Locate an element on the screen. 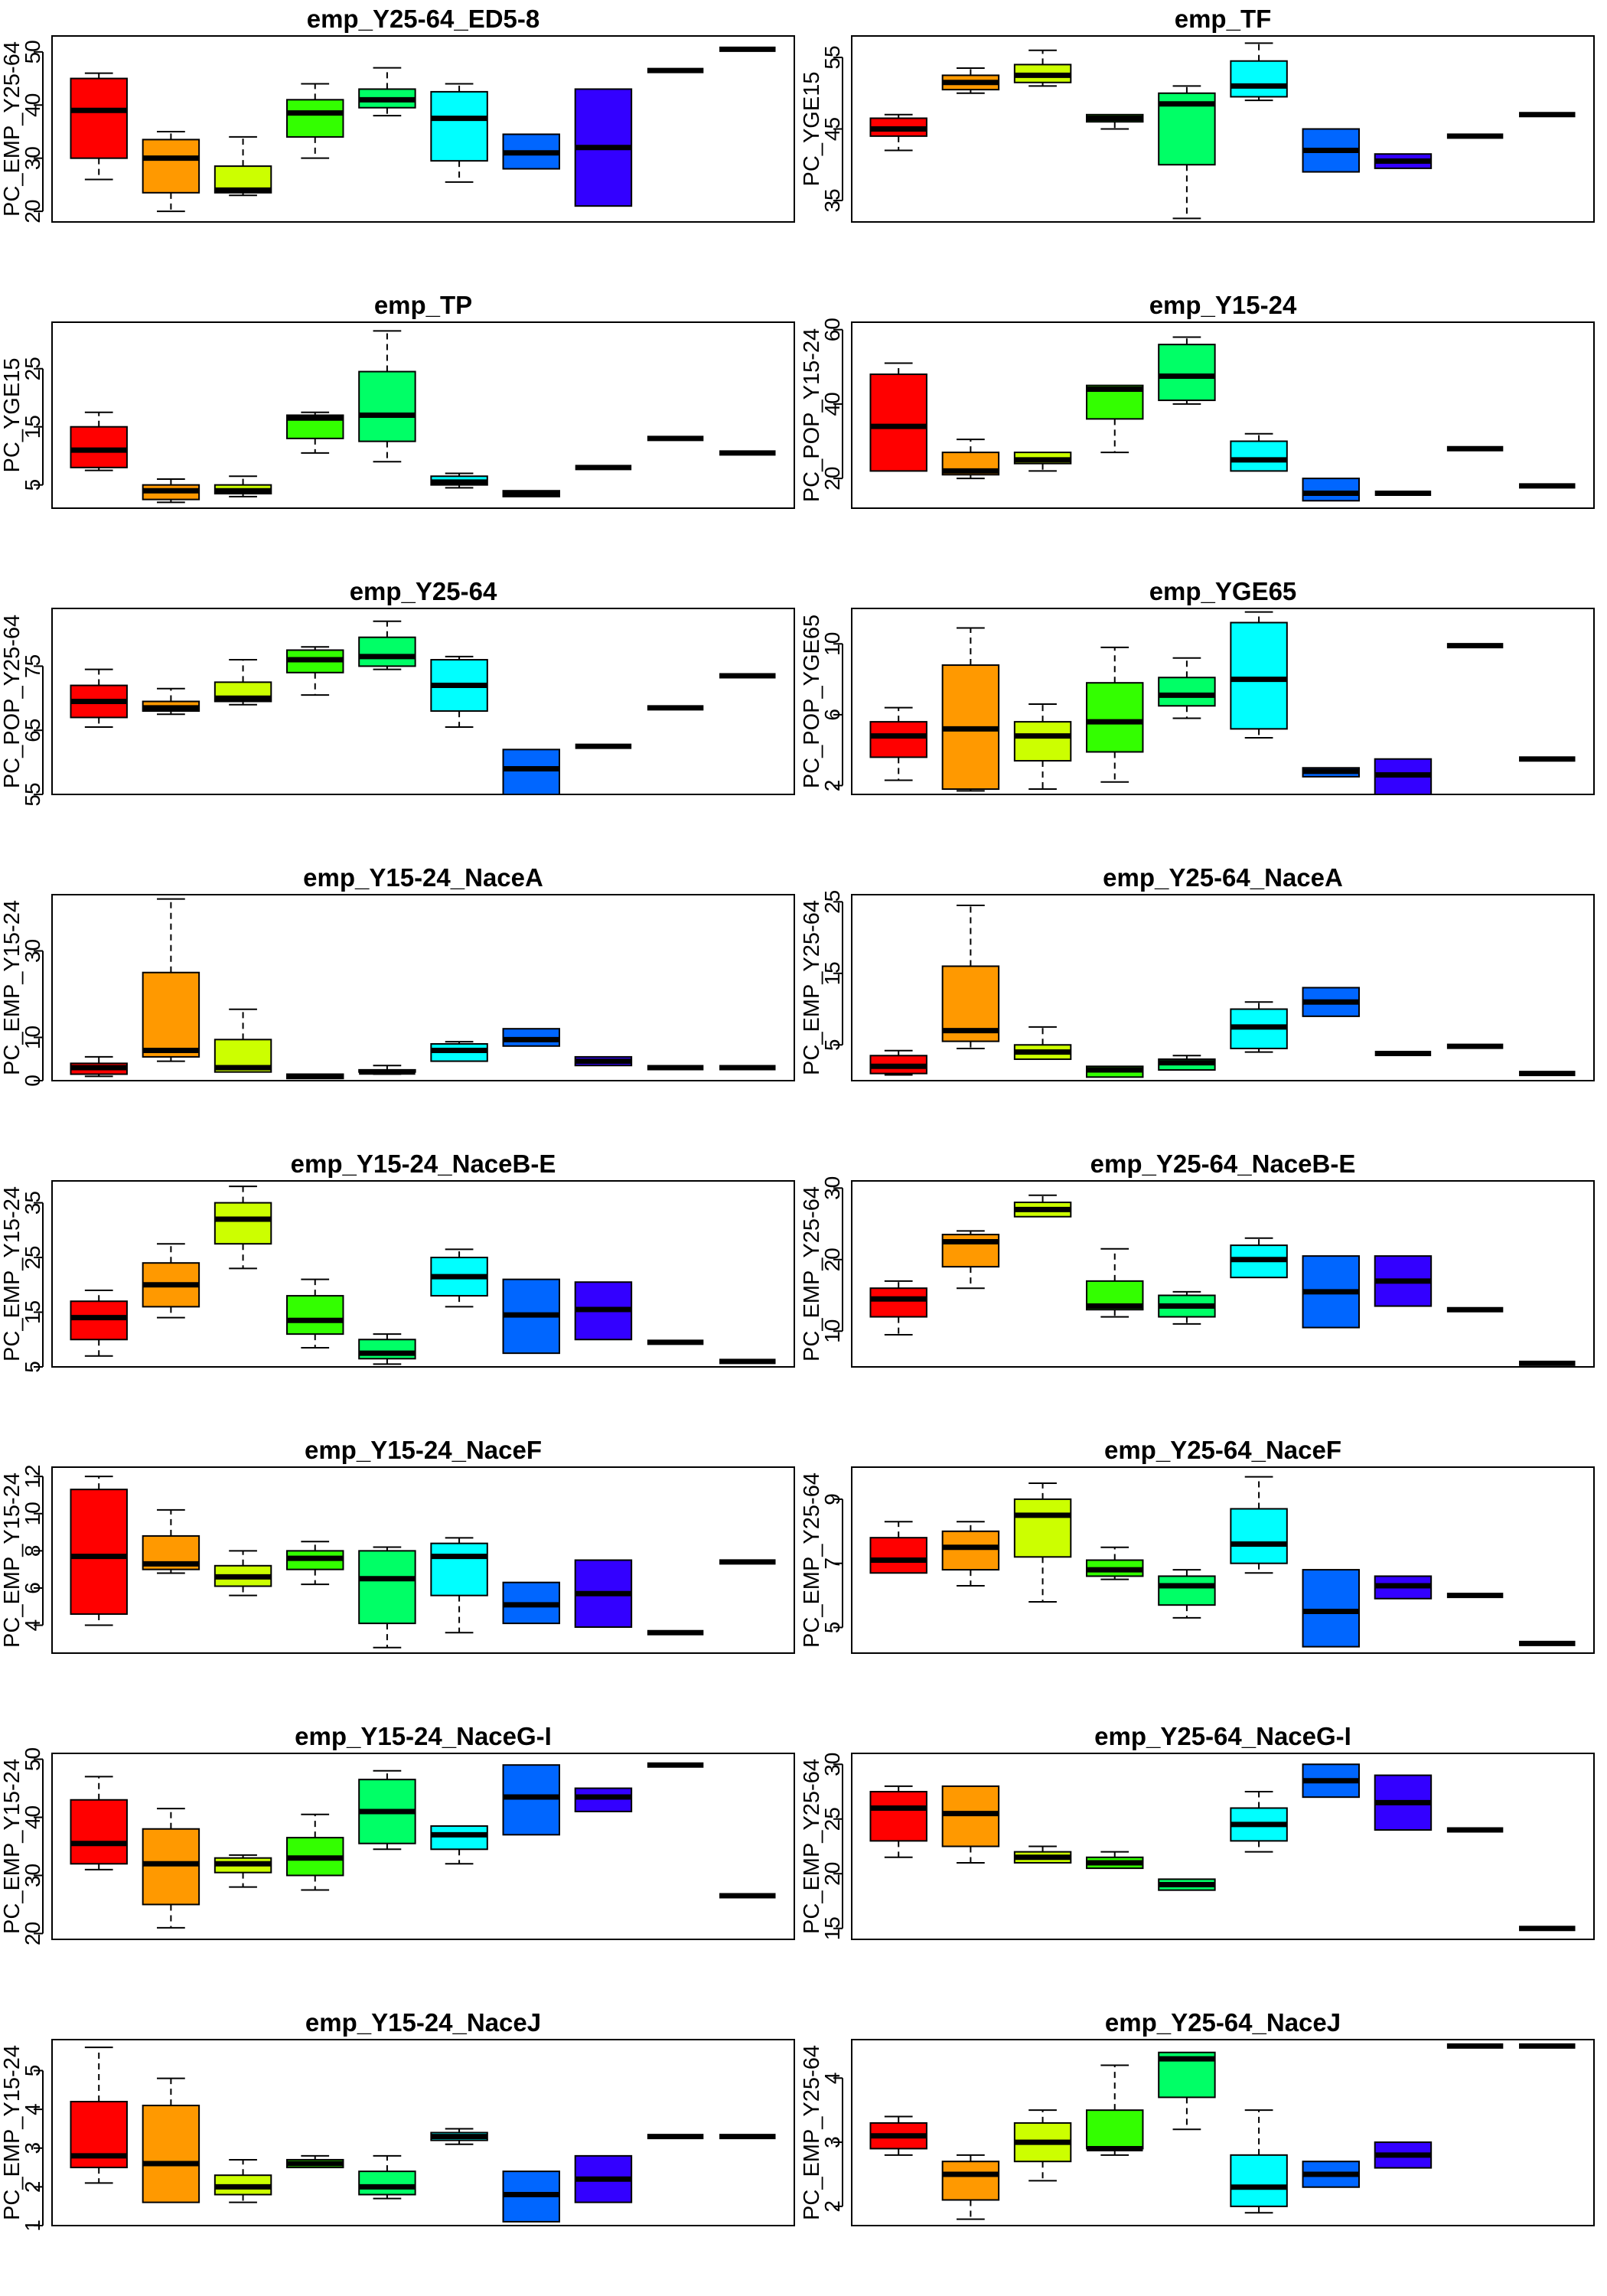 Image resolution: width=1607 pixels, height=2296 pixels. panel-emp-y15-24-nacej: emp_Y15-24_NaceJ PC_EMP_Y15-241 2 3 4 5 is located at coordinates (397, 2120).